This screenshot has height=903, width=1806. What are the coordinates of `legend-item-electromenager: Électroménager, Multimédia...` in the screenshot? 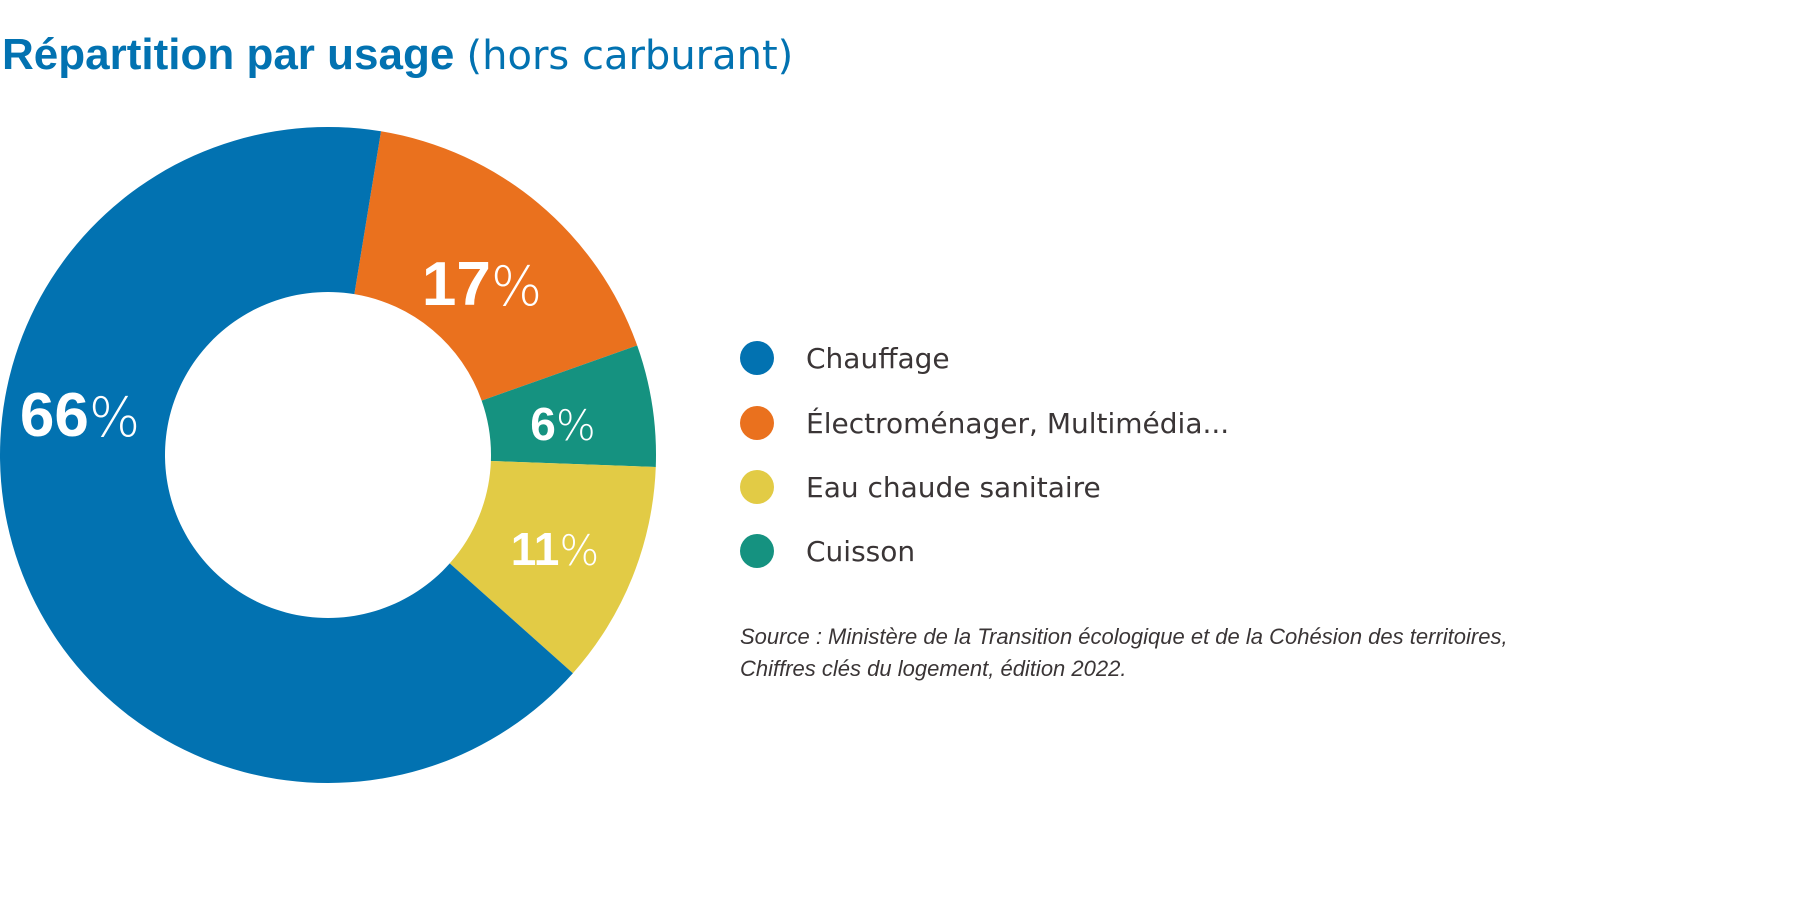 It's located at (984, 423).